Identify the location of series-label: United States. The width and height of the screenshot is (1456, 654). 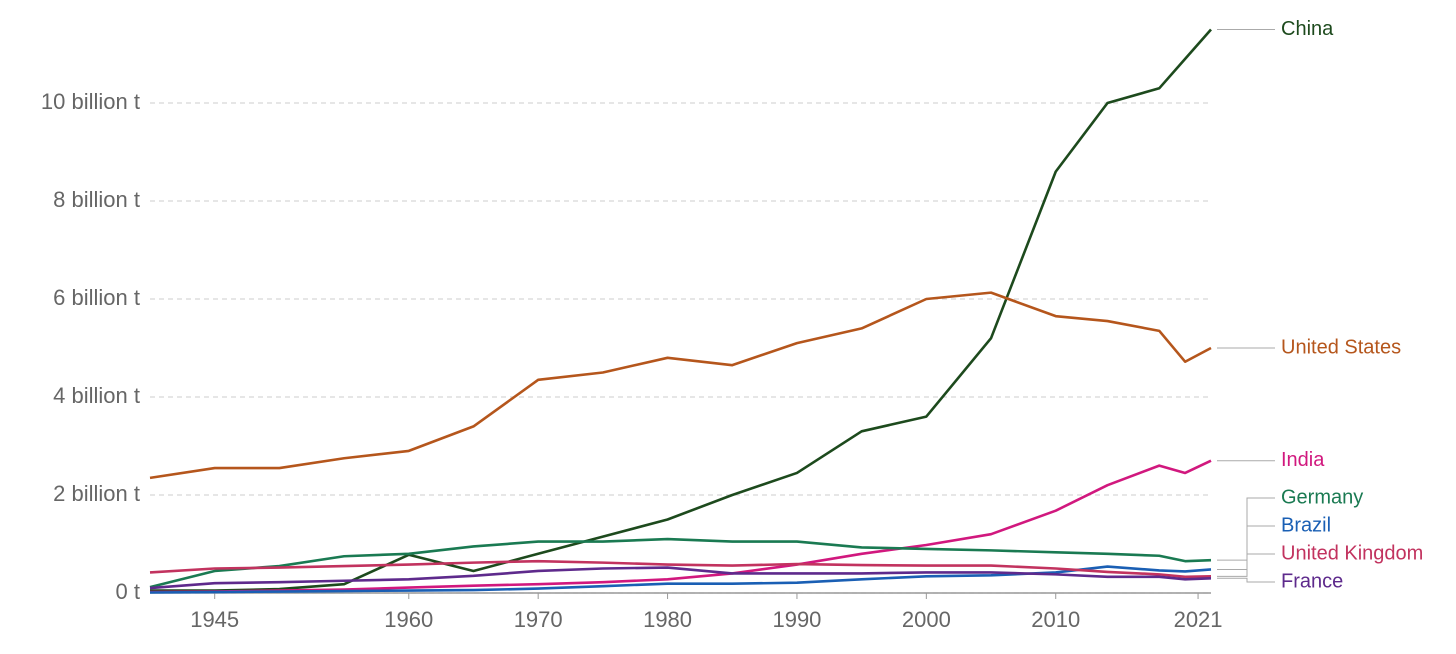
(1341, 347).